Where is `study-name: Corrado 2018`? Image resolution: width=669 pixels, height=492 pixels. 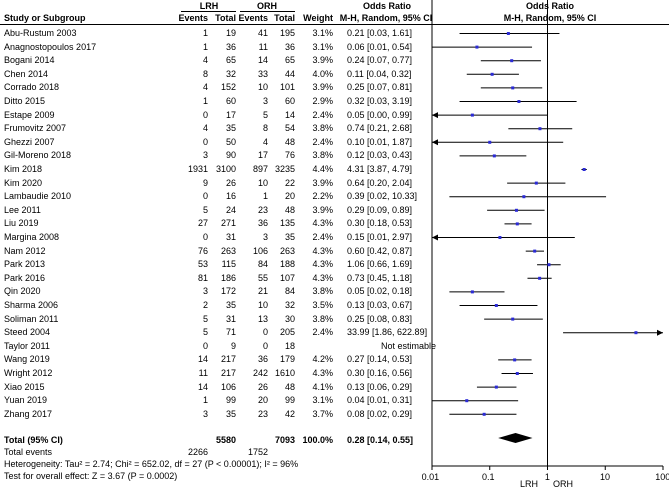
study-name: Corrado 2018 is located at coordinates (32, 87).